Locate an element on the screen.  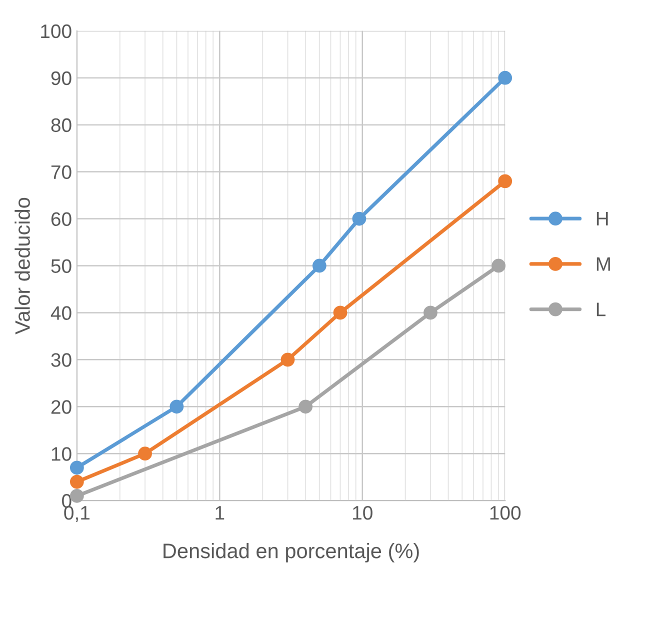
y-tick-label: 30 is located at coordinates (61, 360).